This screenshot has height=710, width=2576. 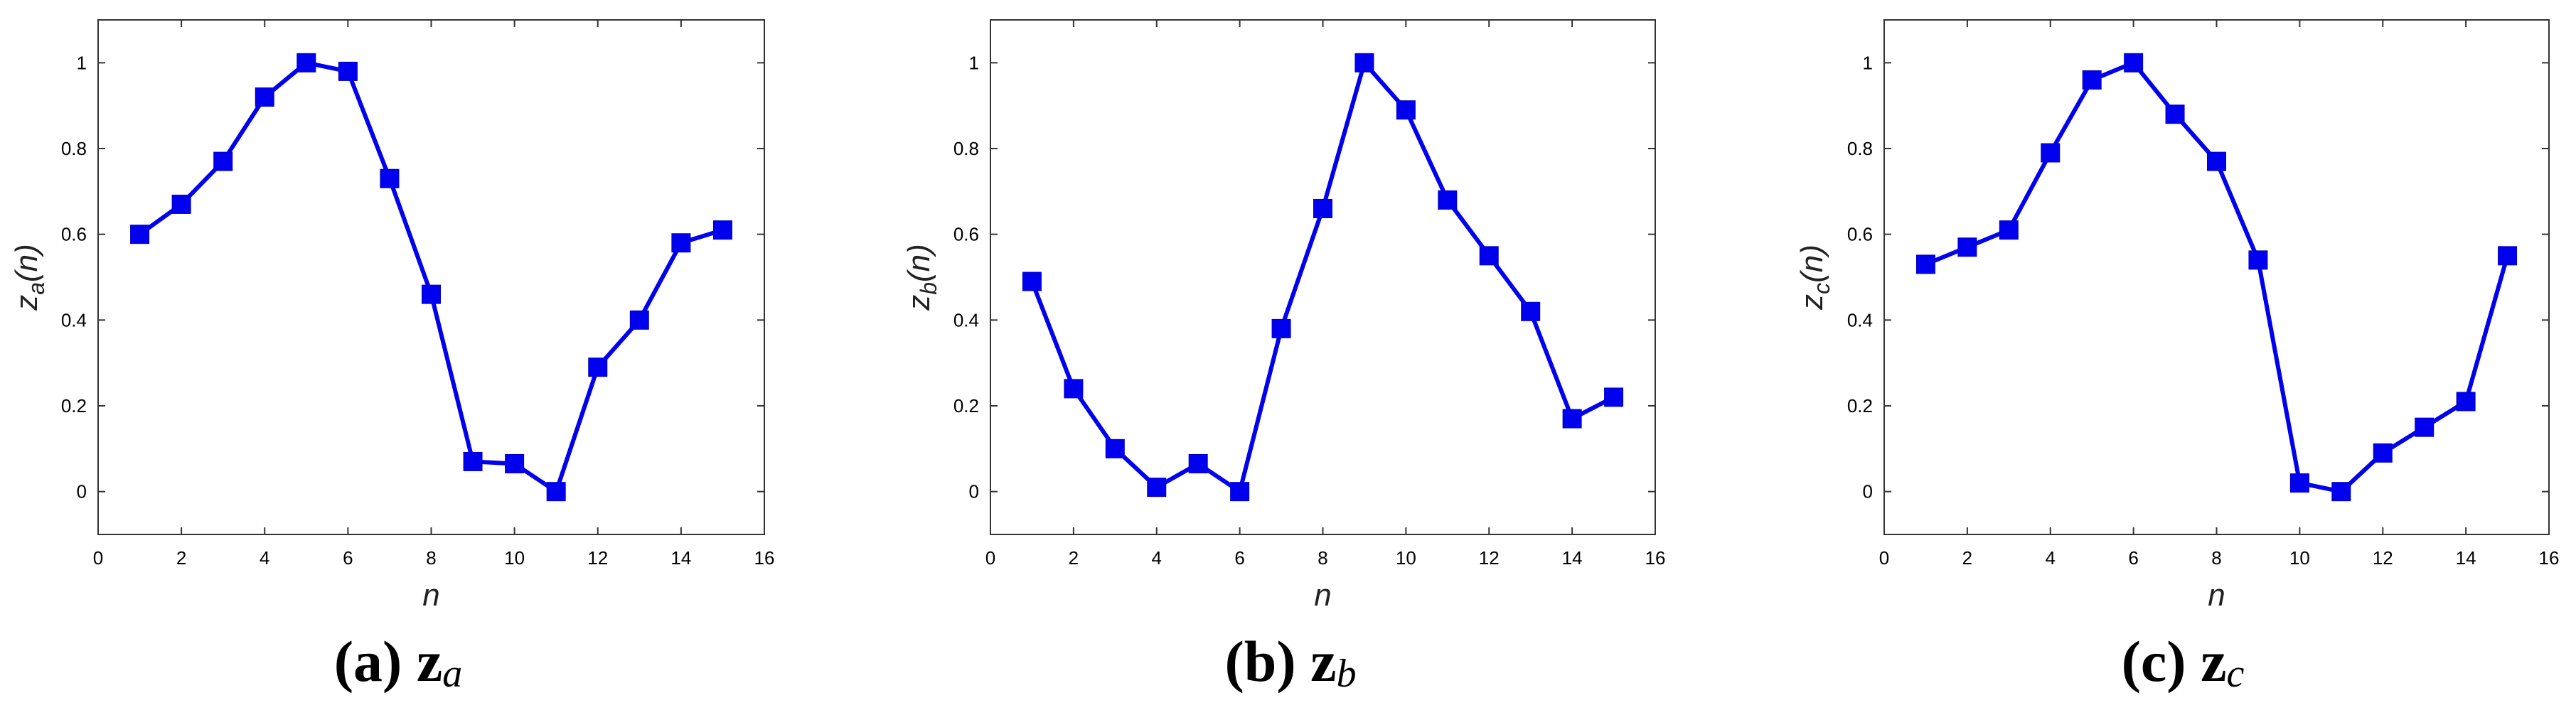 I want to click on y-axis-label: za(n), so click(x=29, y=277).